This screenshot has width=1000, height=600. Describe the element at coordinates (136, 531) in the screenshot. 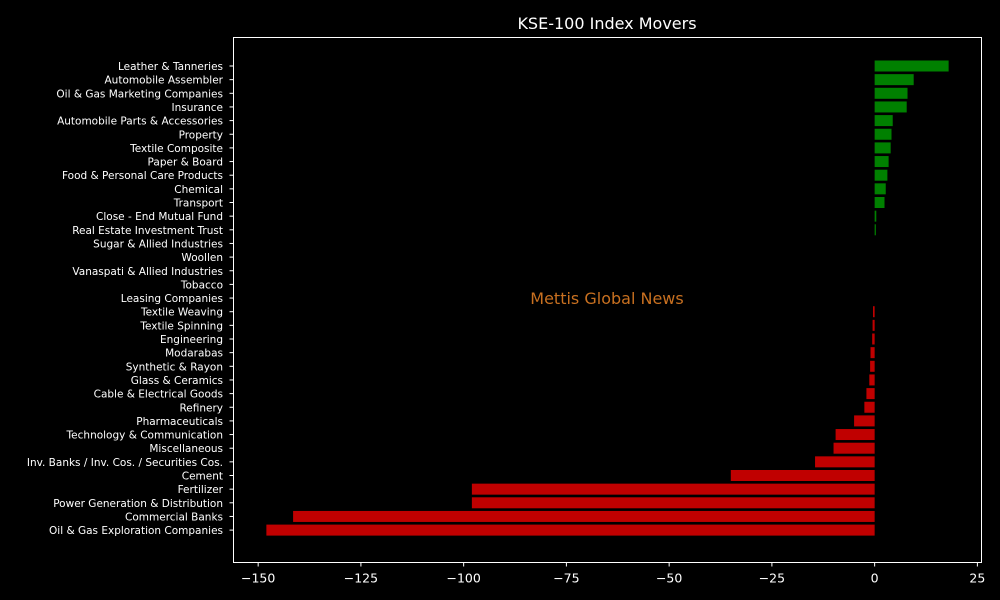

I see `y-tick-label-34: Oil & Gas Exploration Companies` at that location.